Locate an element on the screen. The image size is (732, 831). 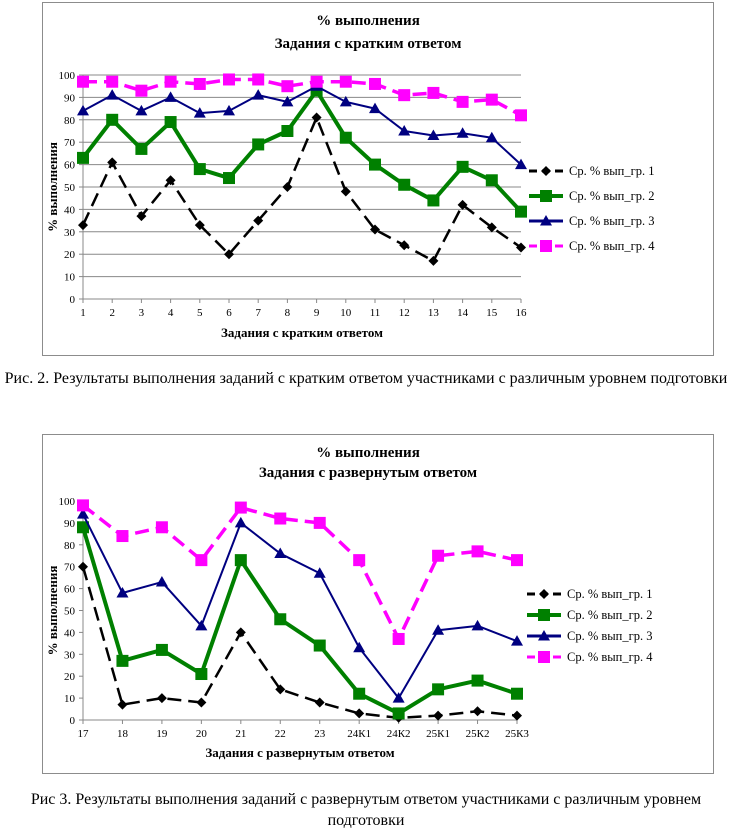
y-tick-label: 60 is located at coordinates (70, 166).